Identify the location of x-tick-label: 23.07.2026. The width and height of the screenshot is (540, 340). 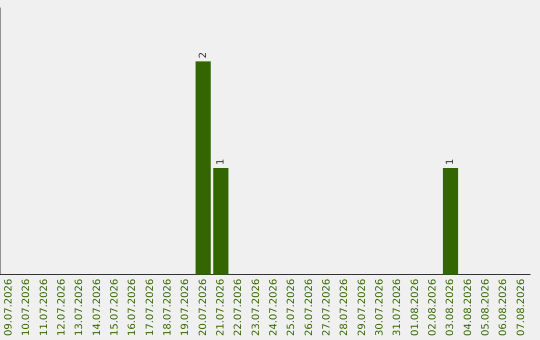
(256, 307).